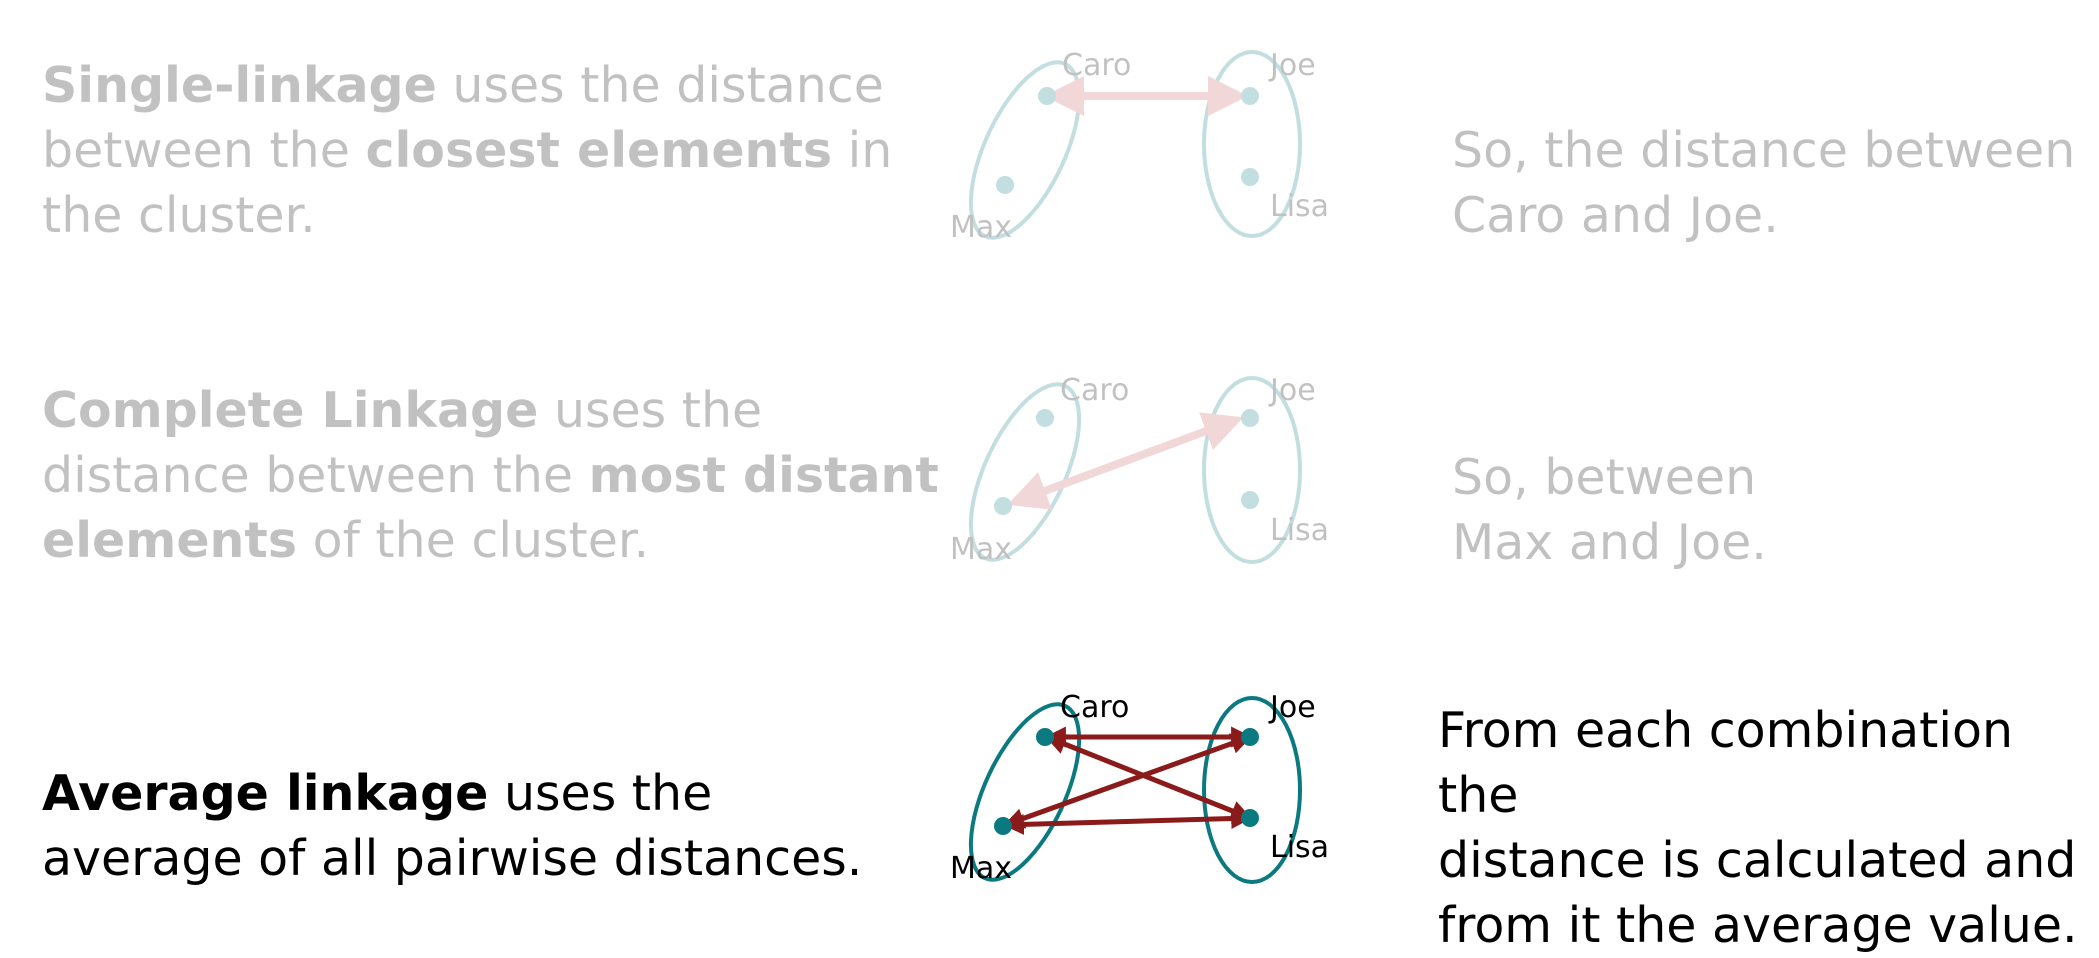 The image size is (2099, 958). I want to click on emphasis: most distant elements, so click(490, 508).